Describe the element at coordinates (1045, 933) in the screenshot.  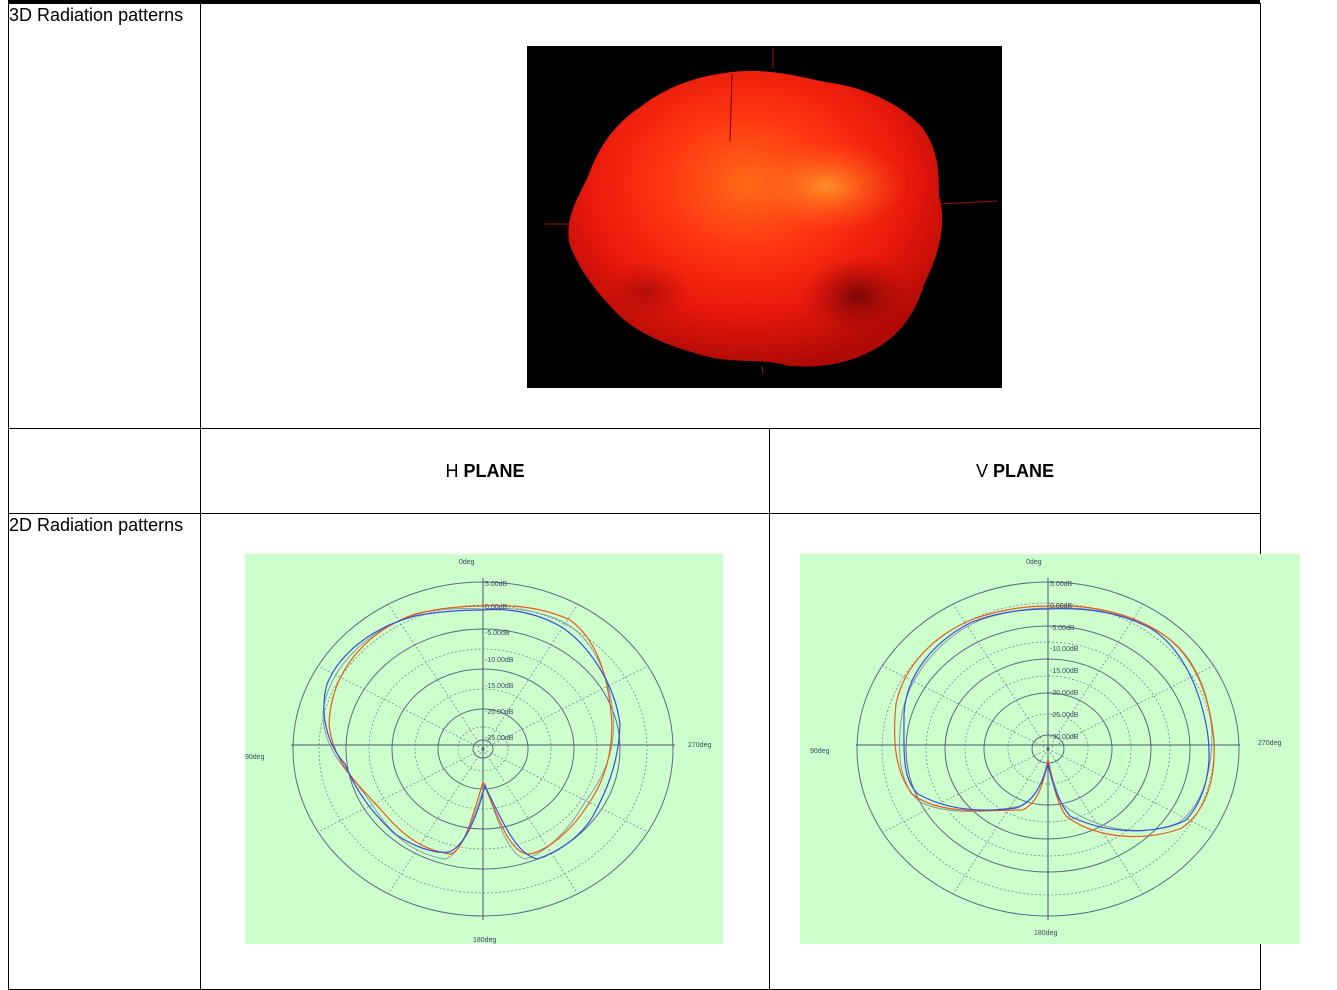
I see `v-label-bottom: 180deg` at that location.